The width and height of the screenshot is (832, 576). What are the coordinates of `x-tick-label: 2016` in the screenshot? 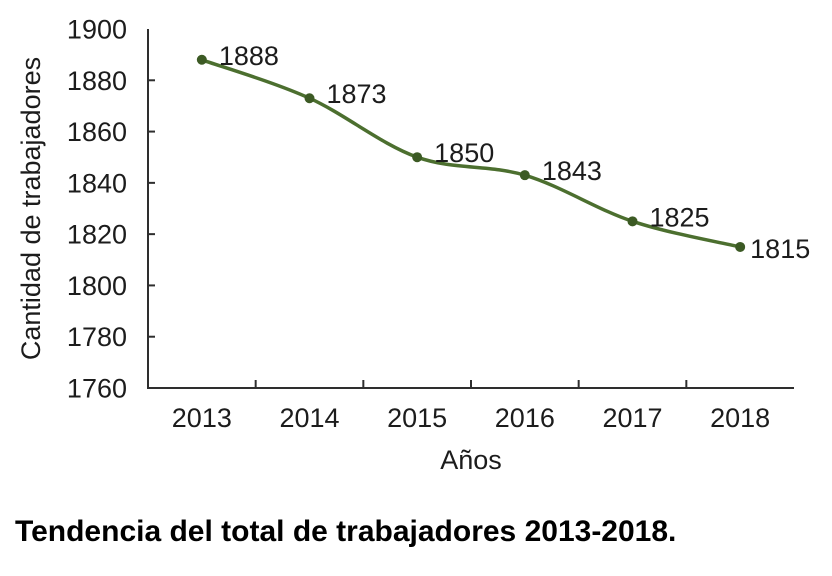 It's located at (525, 418).